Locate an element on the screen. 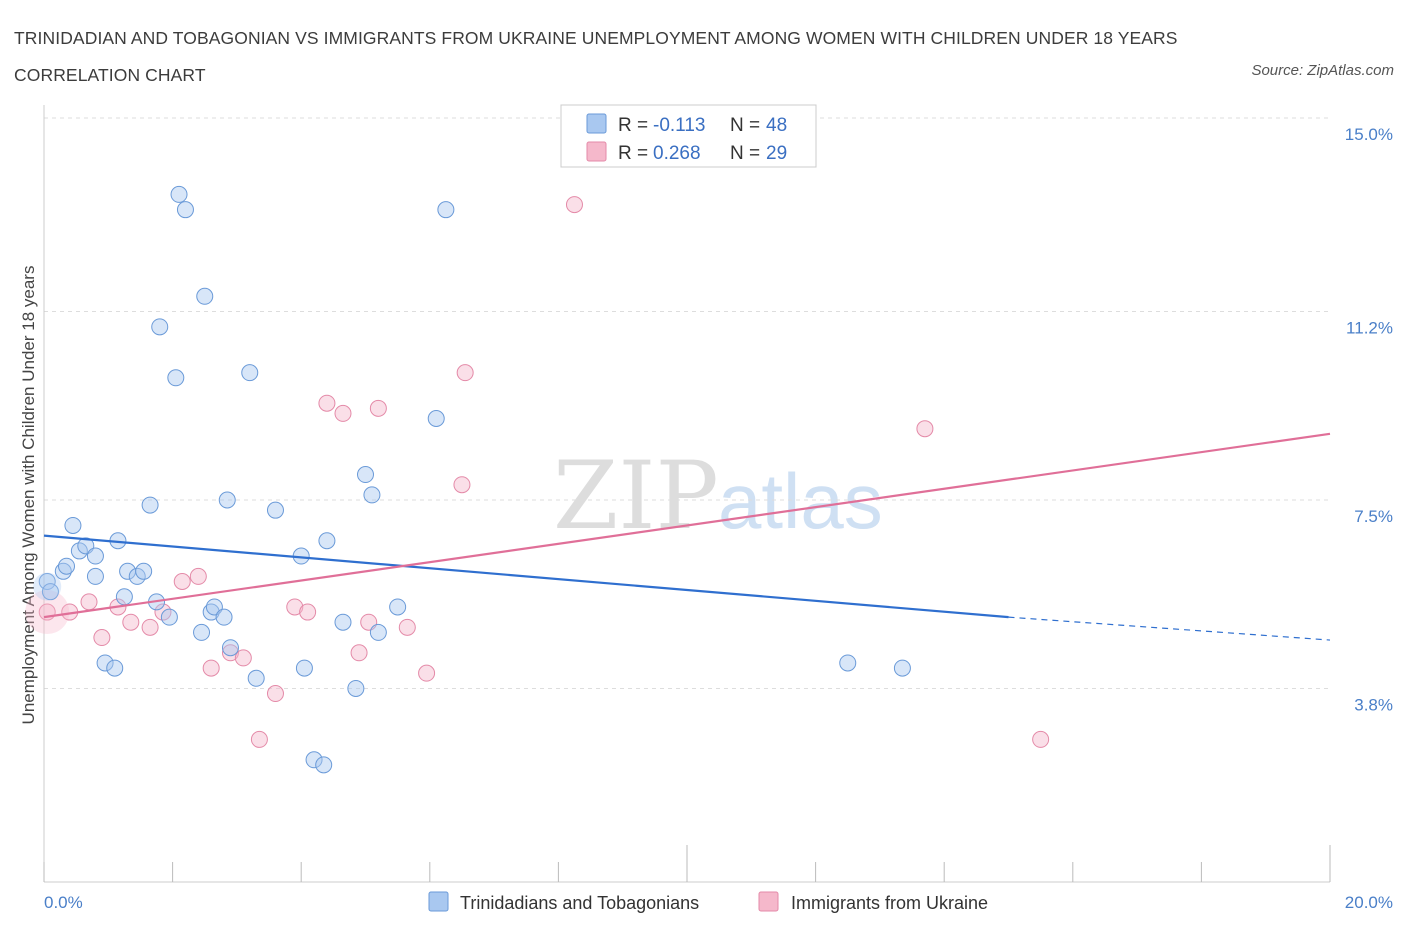  legend-n-label-1: N = is located at coordinates (745, 125).